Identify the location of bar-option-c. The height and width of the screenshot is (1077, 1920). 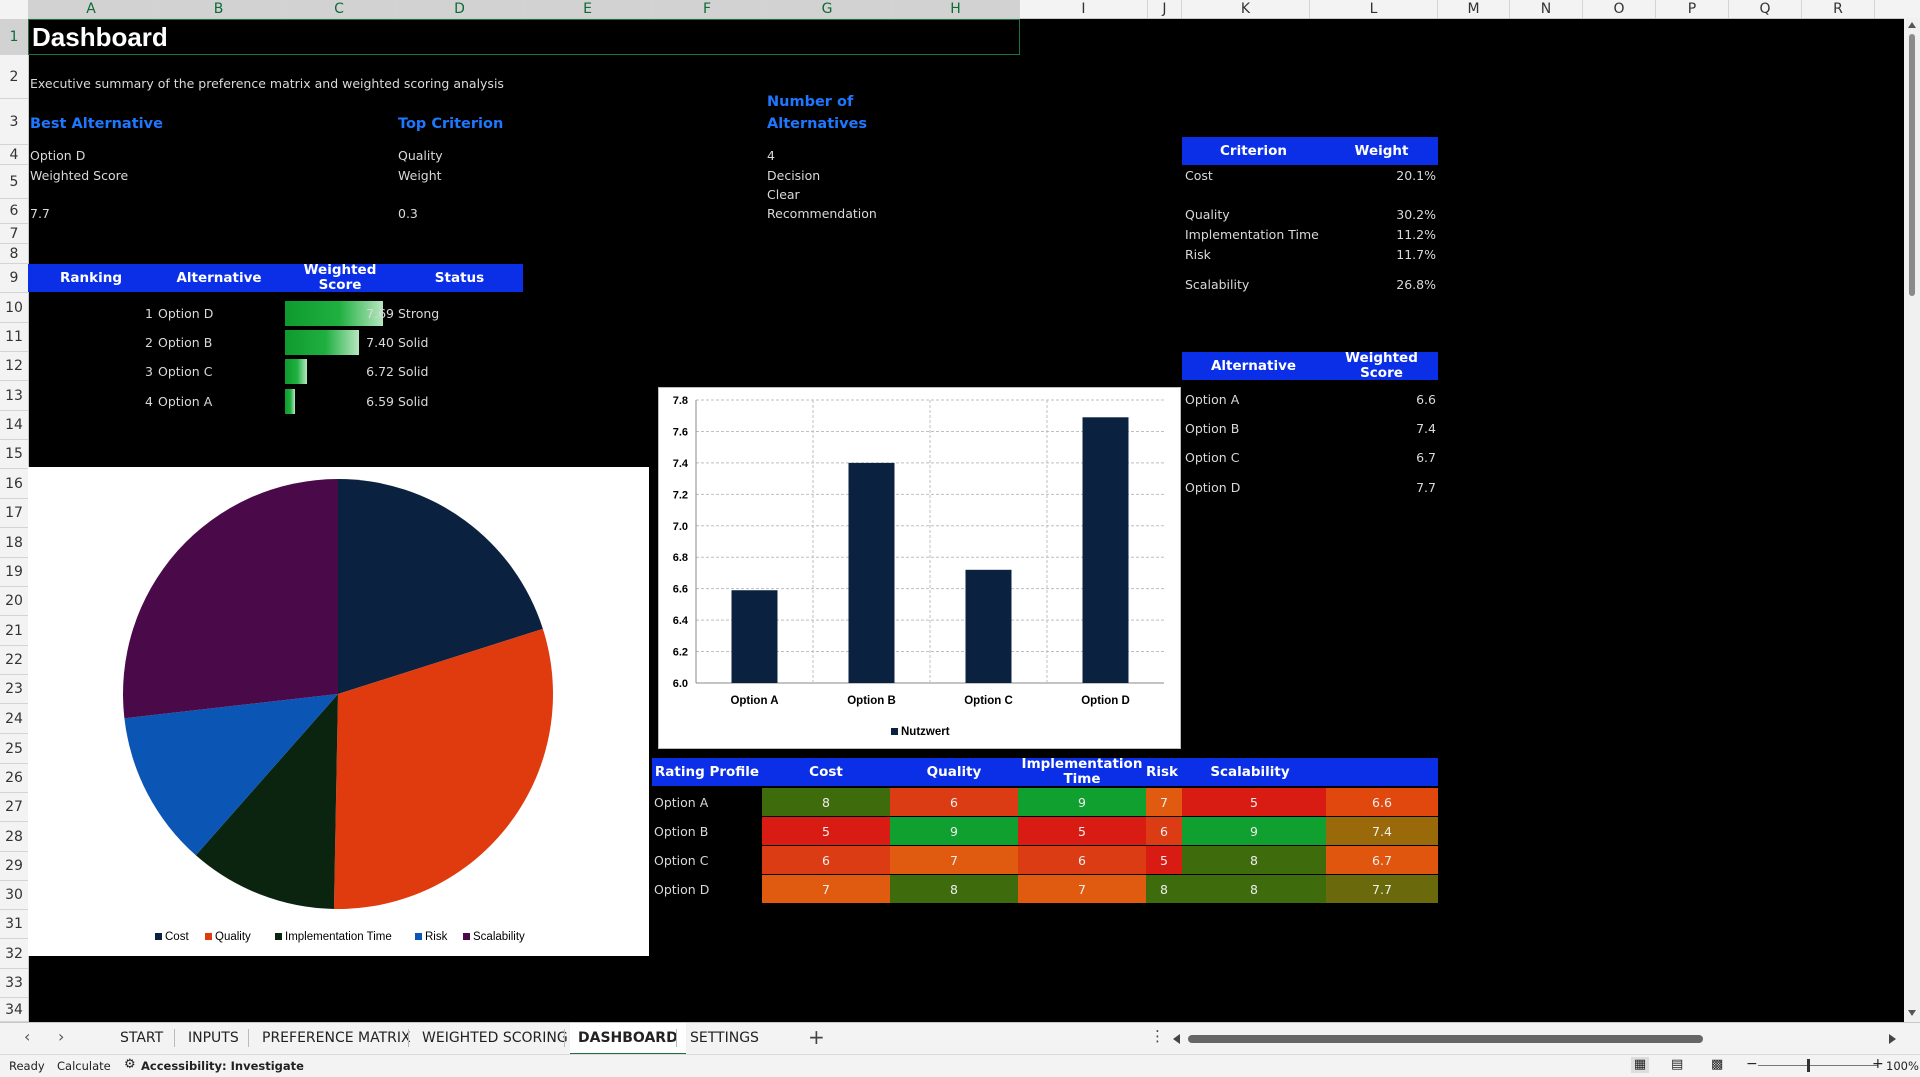
(988, 626).